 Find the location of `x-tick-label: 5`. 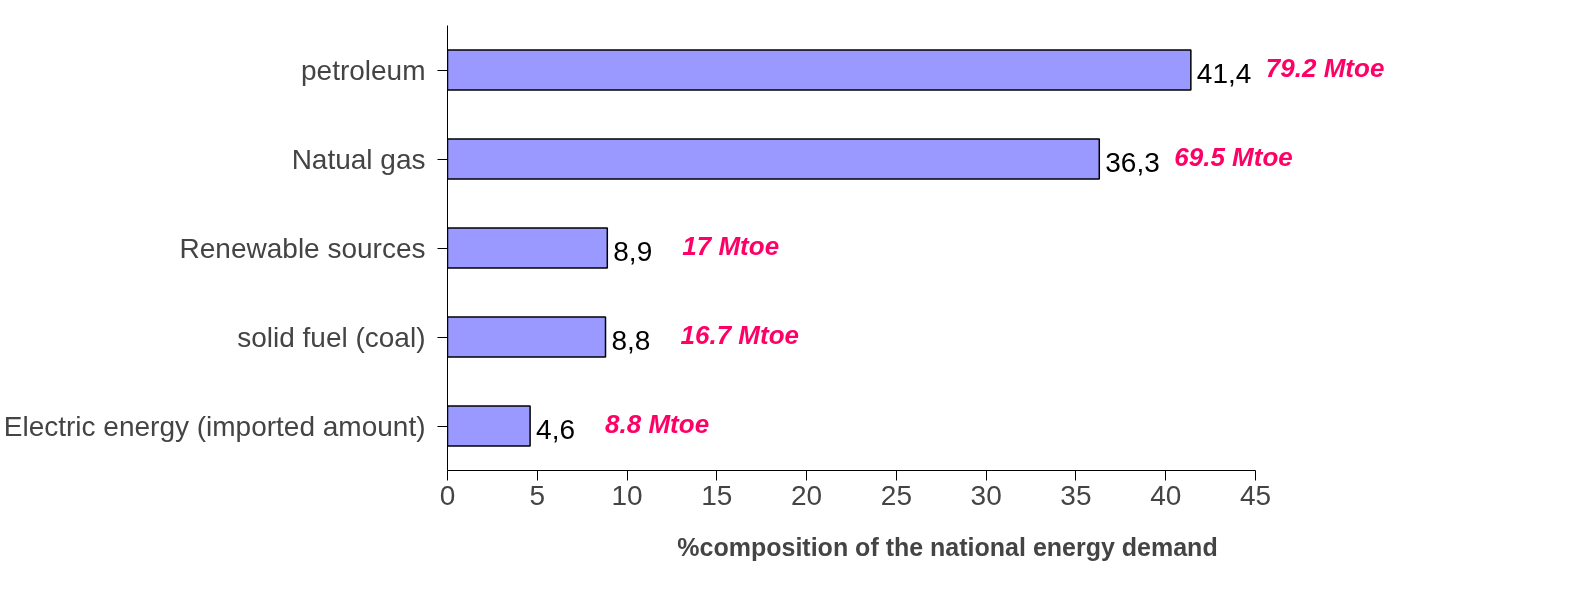

x-tick-label: 5 is located at coordinates (537, 495).